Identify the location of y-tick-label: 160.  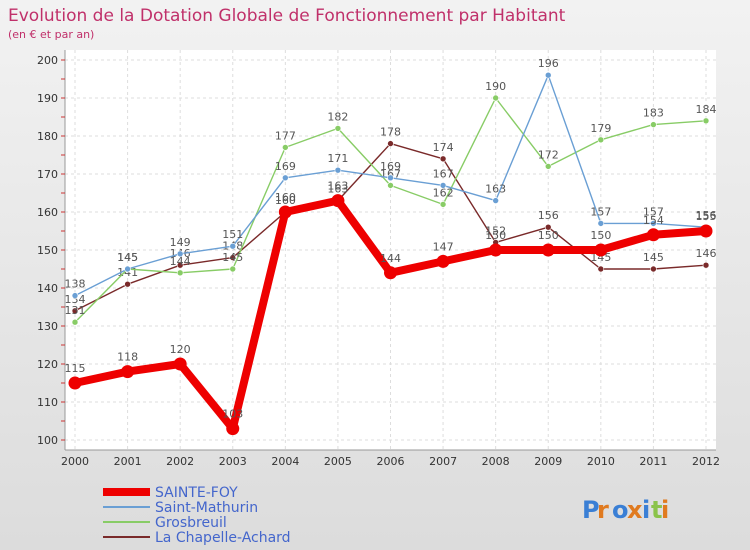
(47, 212).